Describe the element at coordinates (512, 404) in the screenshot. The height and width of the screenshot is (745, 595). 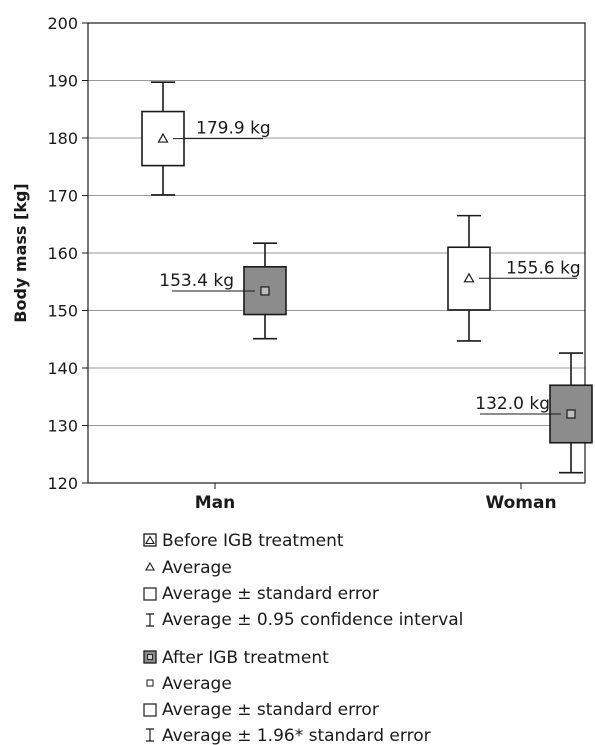
I see `mean-value-label: 132.0 kg` at that location.